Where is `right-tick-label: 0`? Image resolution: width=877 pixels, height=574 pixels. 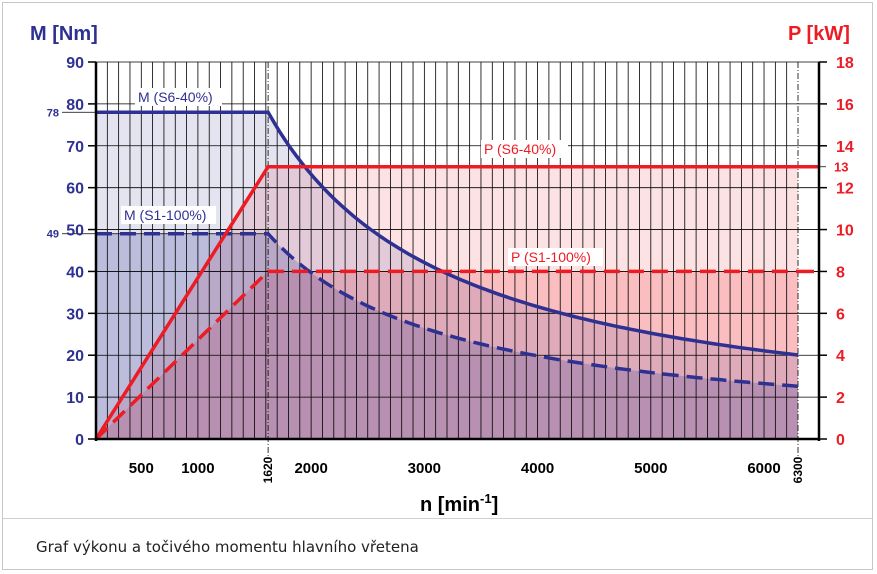 right-tick-label: 0 is located at coordinates (840, 440).